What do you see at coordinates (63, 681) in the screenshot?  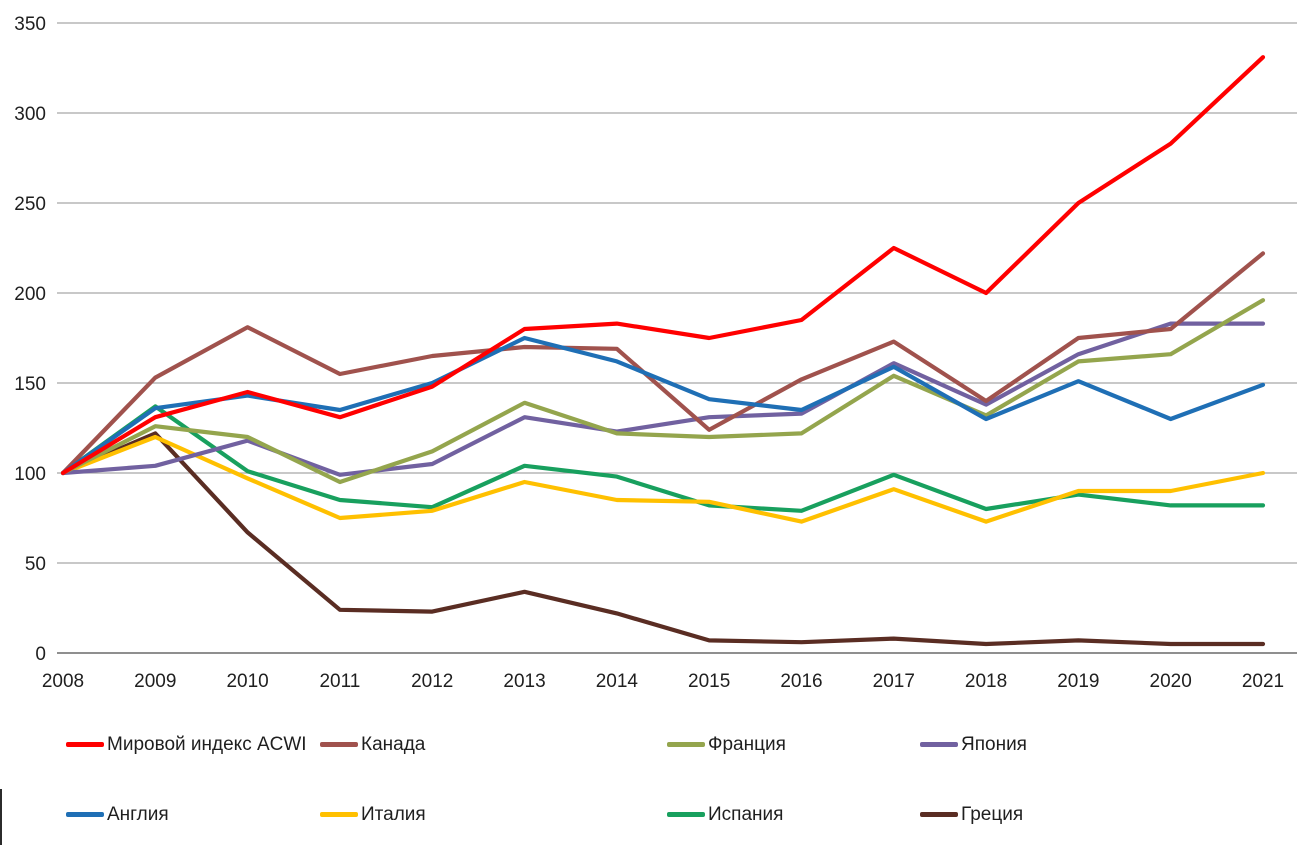 I see `x-tick-label: 2008` at bounding box center [63, 681].